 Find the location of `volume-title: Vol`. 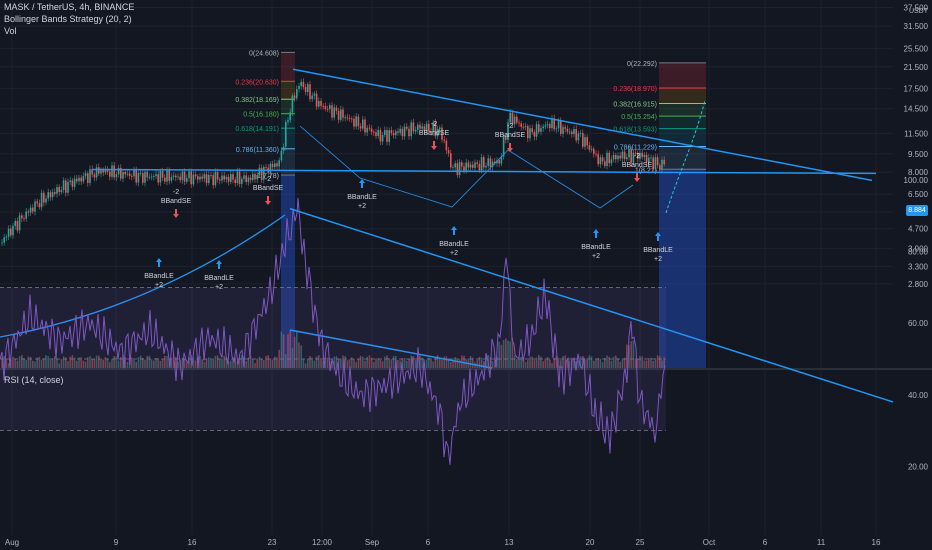

volume-title: Vol is located at coordinates (10, 31).